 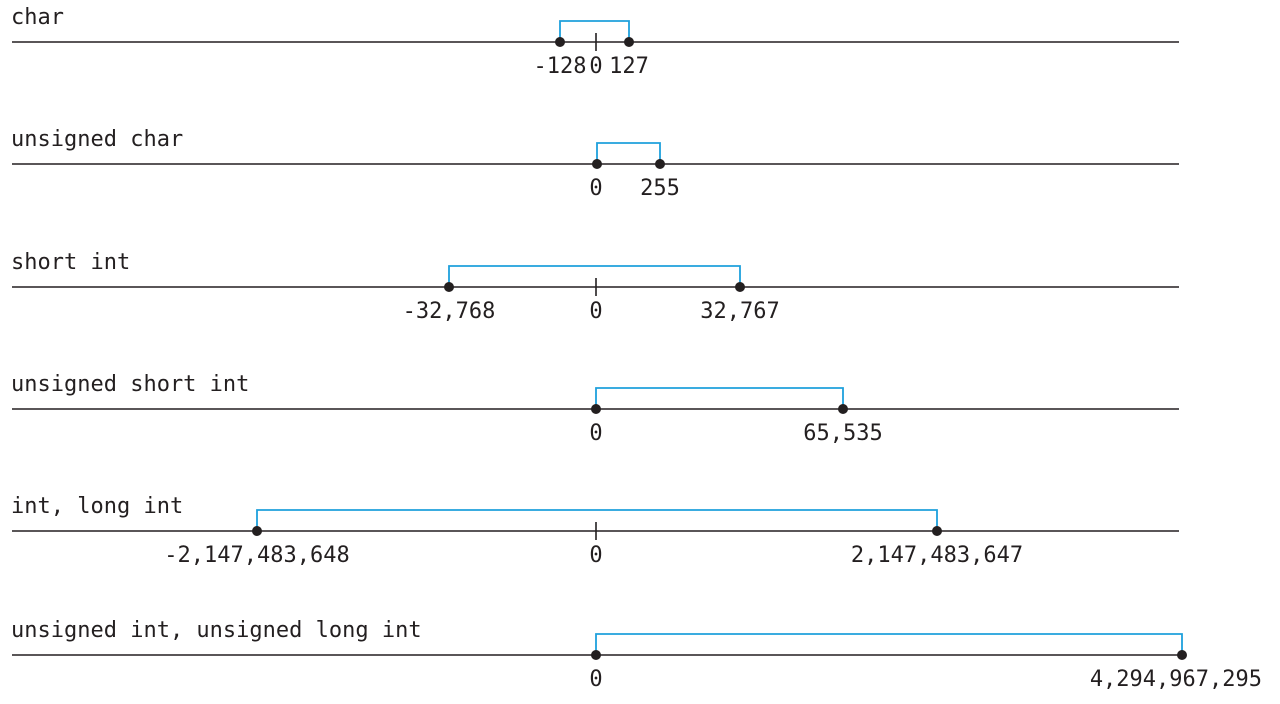 I want to click on type-label: unsigned int, unsigned long int, so click(x=216, y=630).